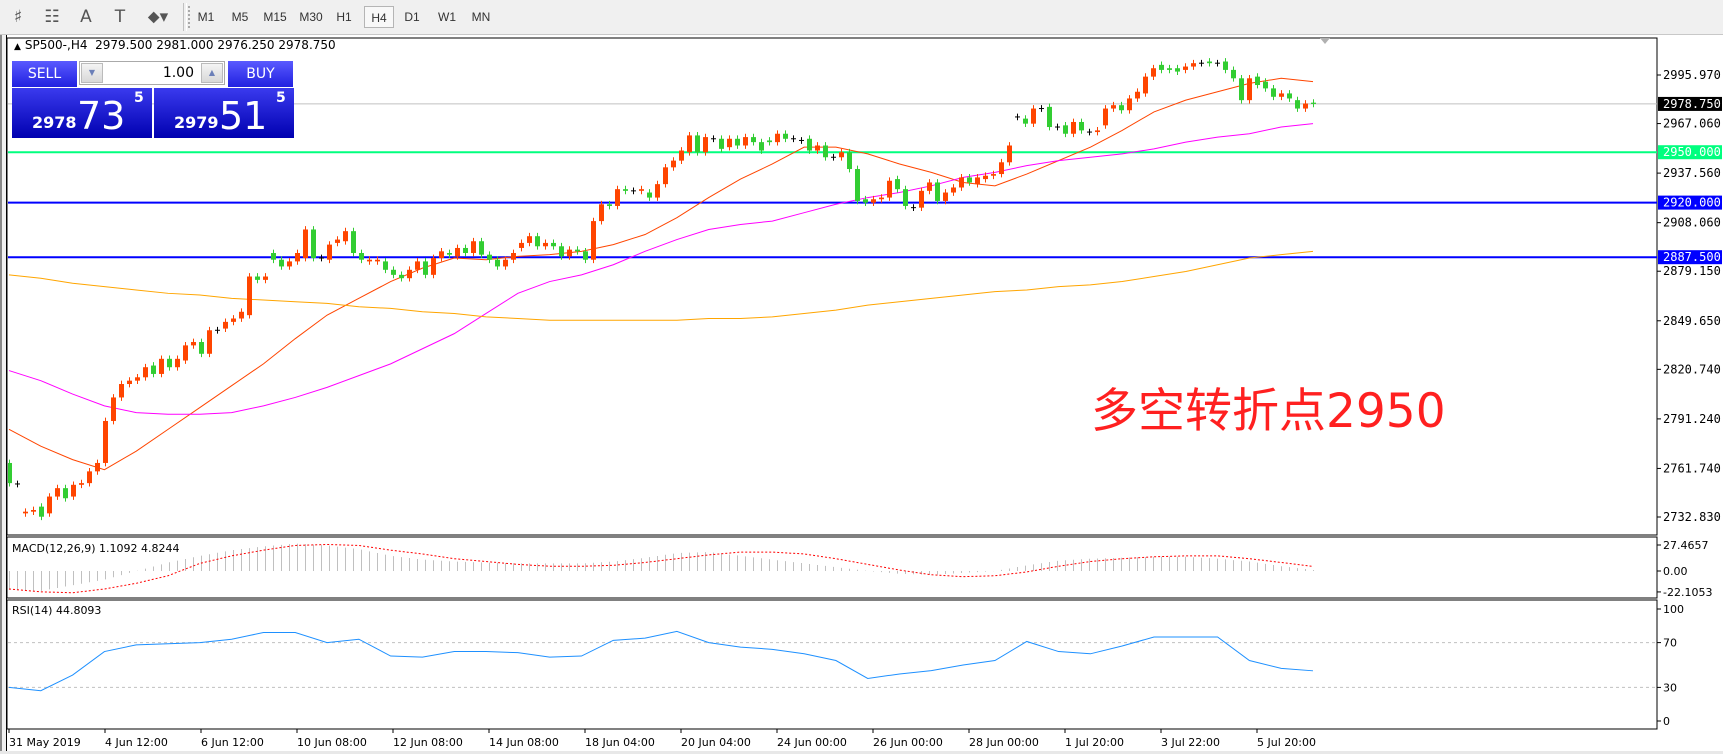  I want to click on price-tick-label: 2732.830, so click(1692, 517).